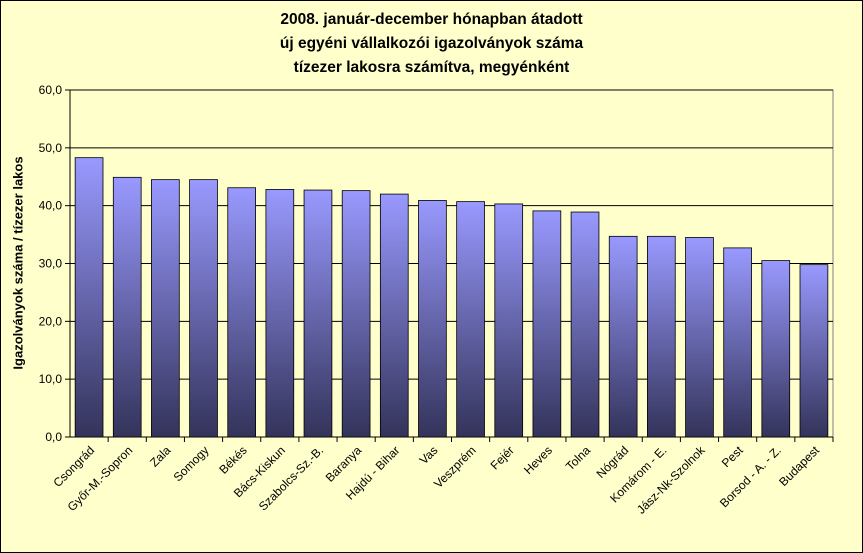  Describe the element at coordinates (732, 456) in the screenshot. I see `x-tick-label: Pest` at that location.